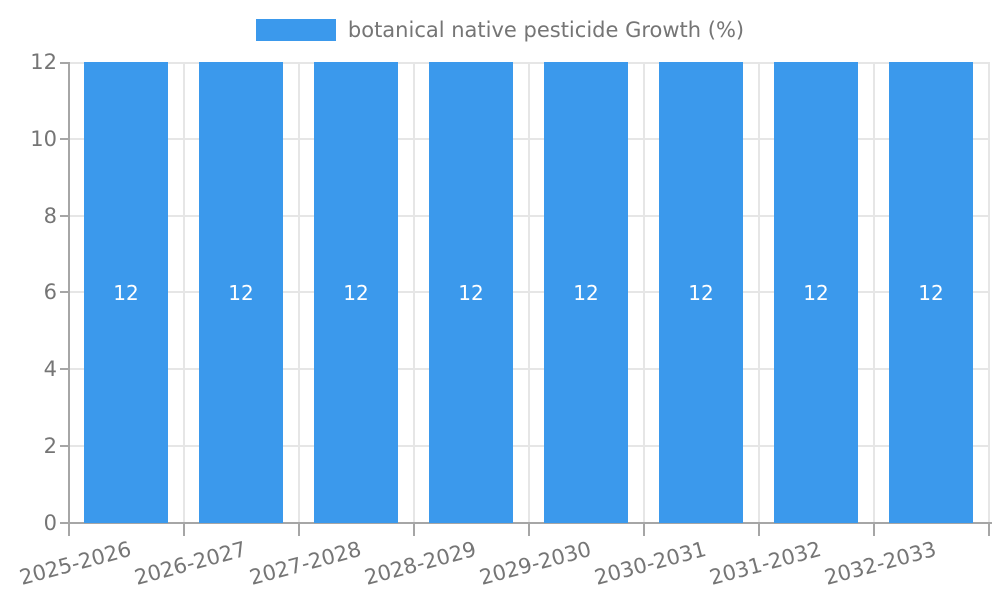 The width and height of the screenshot is (1000, 600). Describe the element at coordinates (295, 30) in the screenshot. I see `legend-swatch-icon` at that location.